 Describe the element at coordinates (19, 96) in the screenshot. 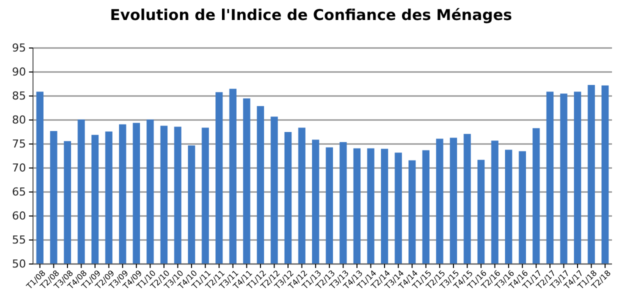

I see `y-tick-label: 85` at that location.